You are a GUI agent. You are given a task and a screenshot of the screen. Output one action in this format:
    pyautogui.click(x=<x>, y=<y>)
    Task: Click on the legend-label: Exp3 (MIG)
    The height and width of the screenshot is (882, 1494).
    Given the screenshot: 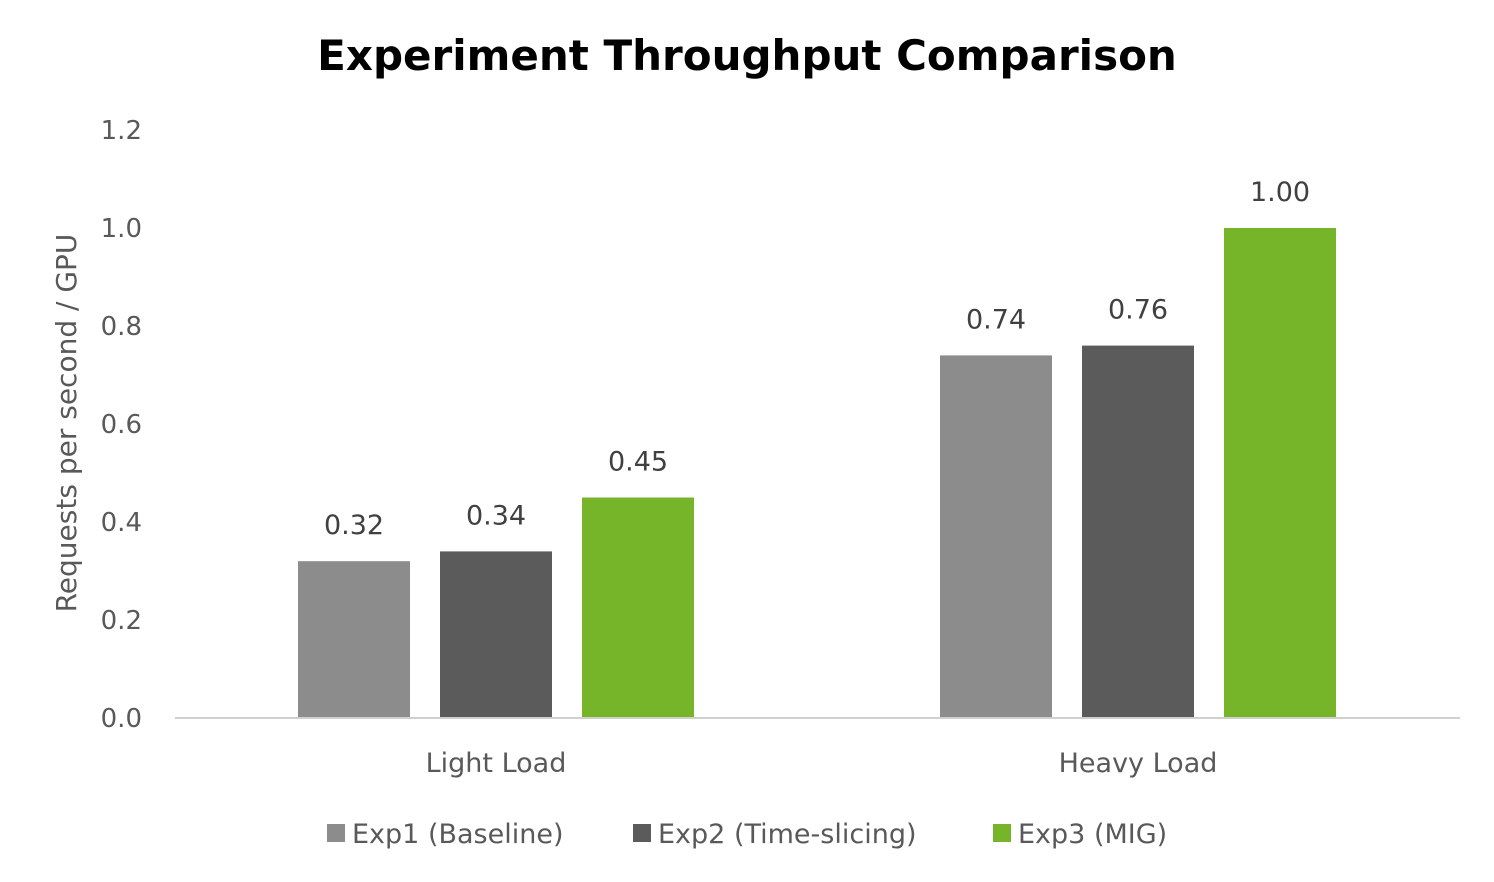 What is the action you would take?
    pyautogui.click(x=1092, y=834)
    